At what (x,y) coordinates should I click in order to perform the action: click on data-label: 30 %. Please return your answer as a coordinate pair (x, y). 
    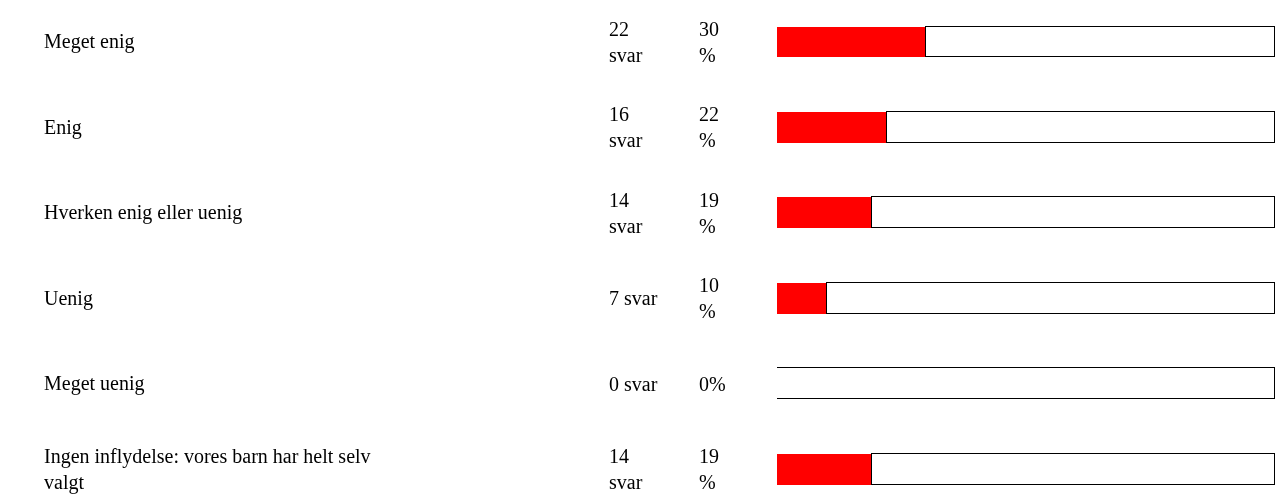
    Looking at the image, I should click on (709, 42).